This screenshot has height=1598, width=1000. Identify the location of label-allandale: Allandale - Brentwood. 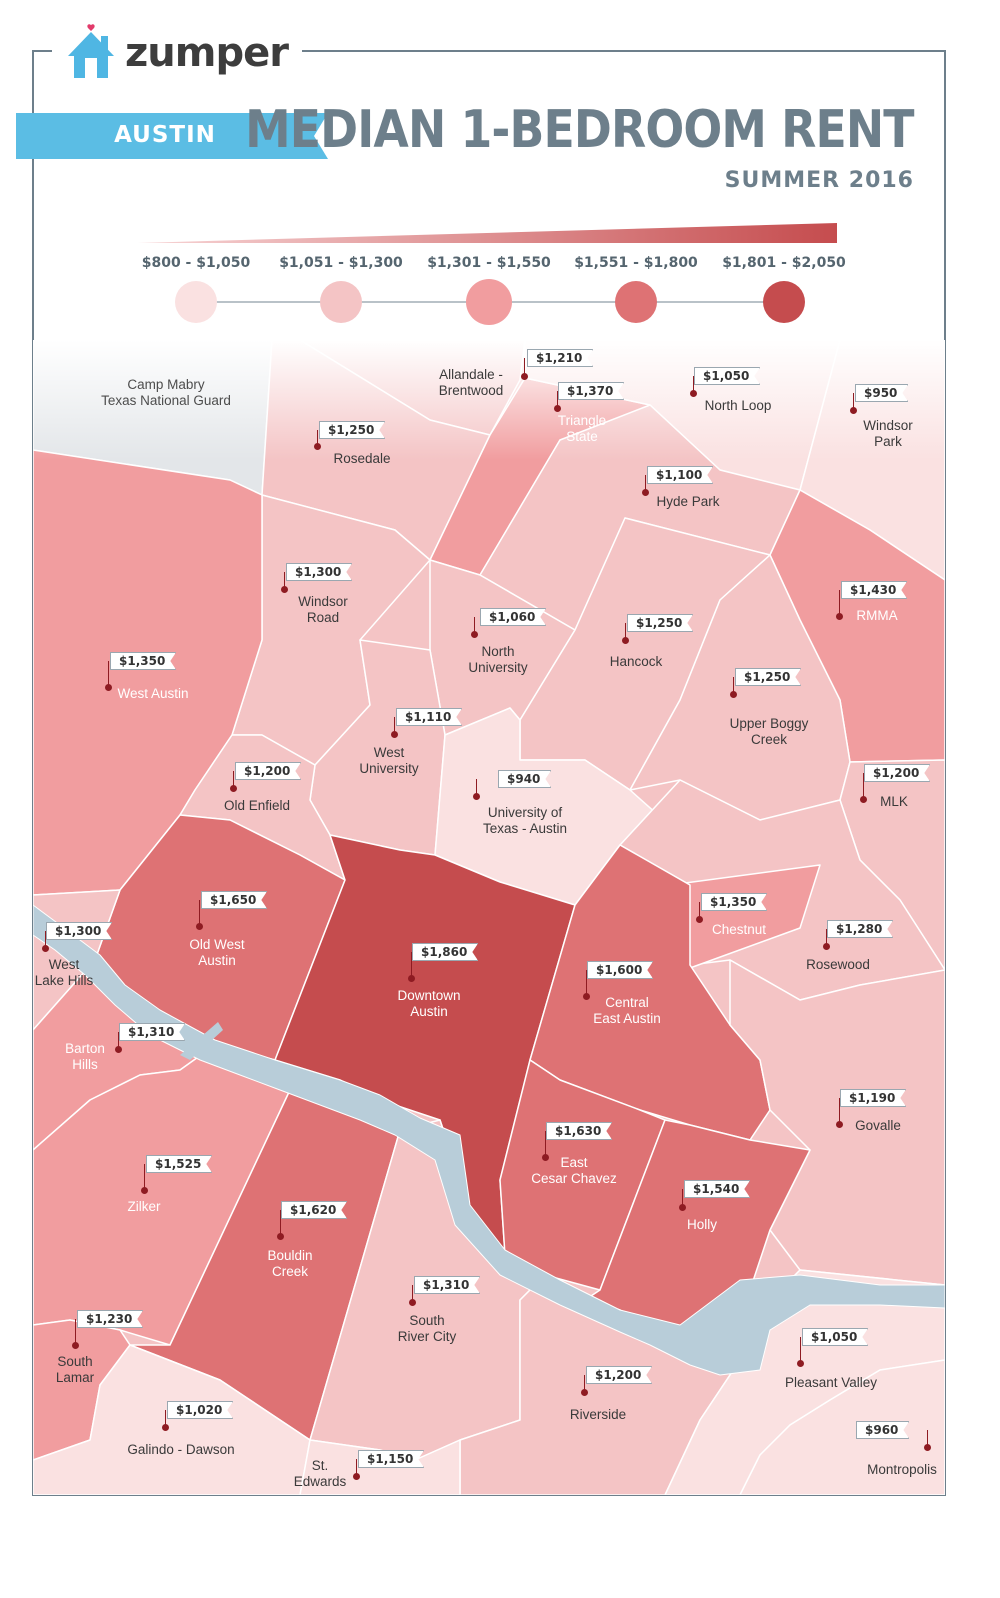
(471, 382).